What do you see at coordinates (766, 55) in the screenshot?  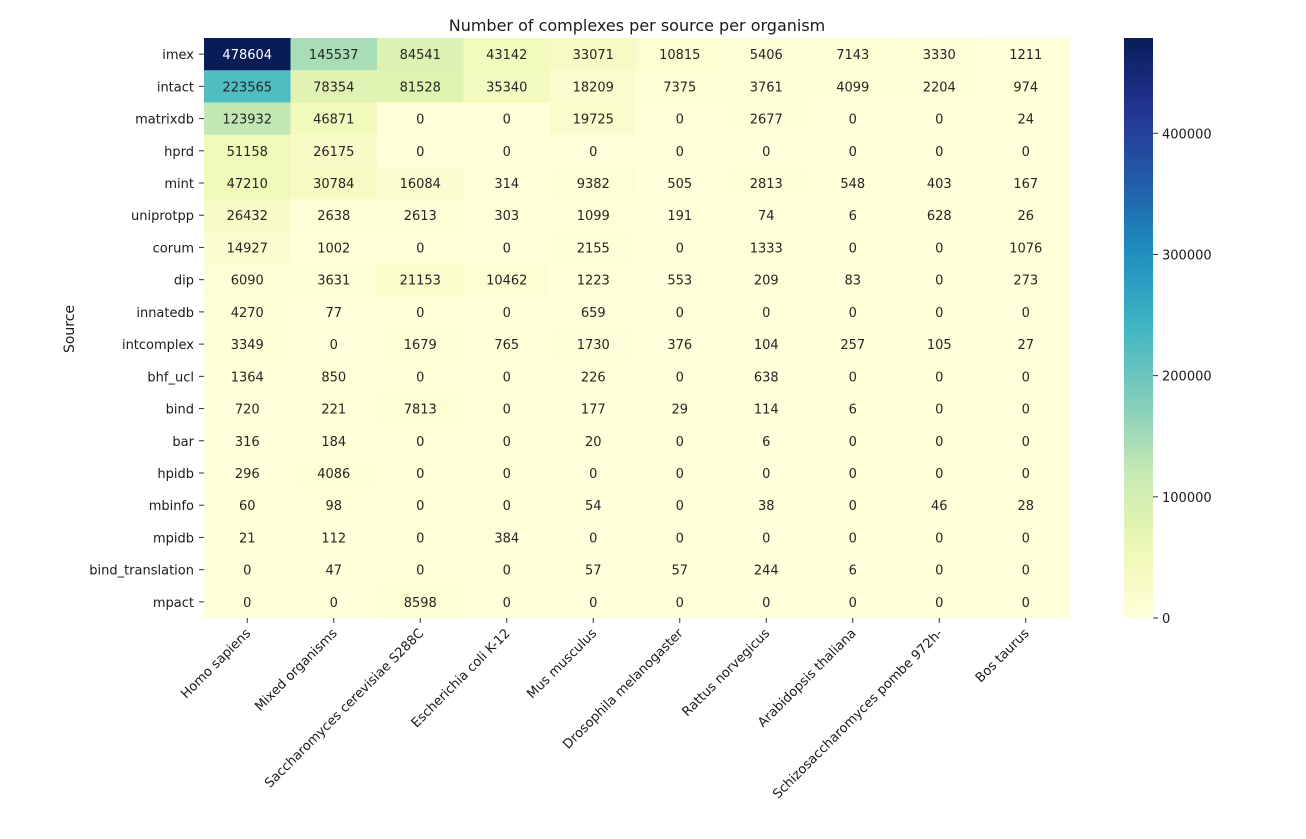 I see `cell-value-label: 5406` at bounding box center [766, 55].